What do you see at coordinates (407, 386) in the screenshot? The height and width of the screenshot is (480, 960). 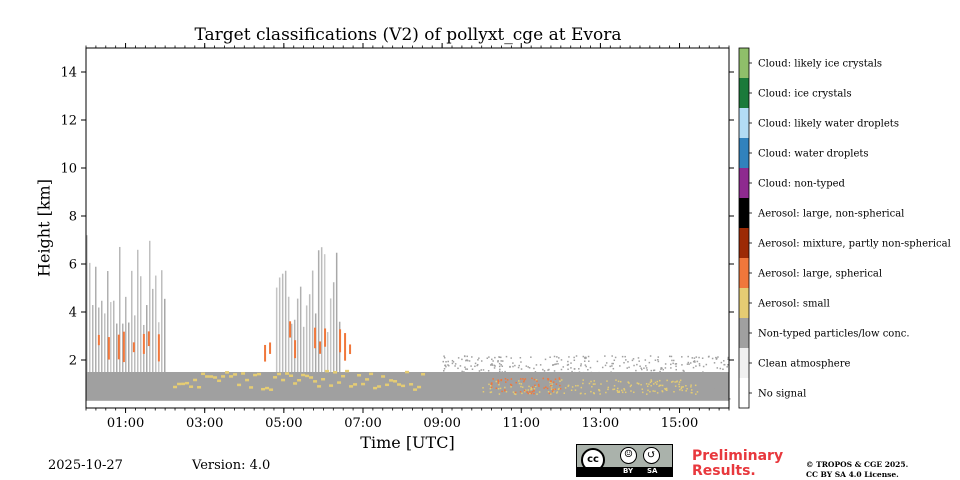 I see `region-fill` at bounding box center [407, 386].